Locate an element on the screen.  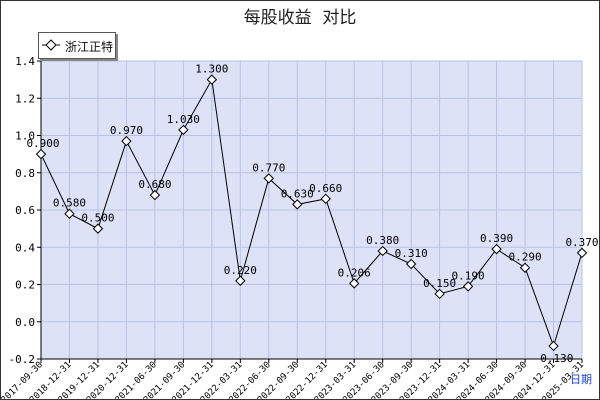
y-tick-label: 0.0 is located at coordinates (25, 322).